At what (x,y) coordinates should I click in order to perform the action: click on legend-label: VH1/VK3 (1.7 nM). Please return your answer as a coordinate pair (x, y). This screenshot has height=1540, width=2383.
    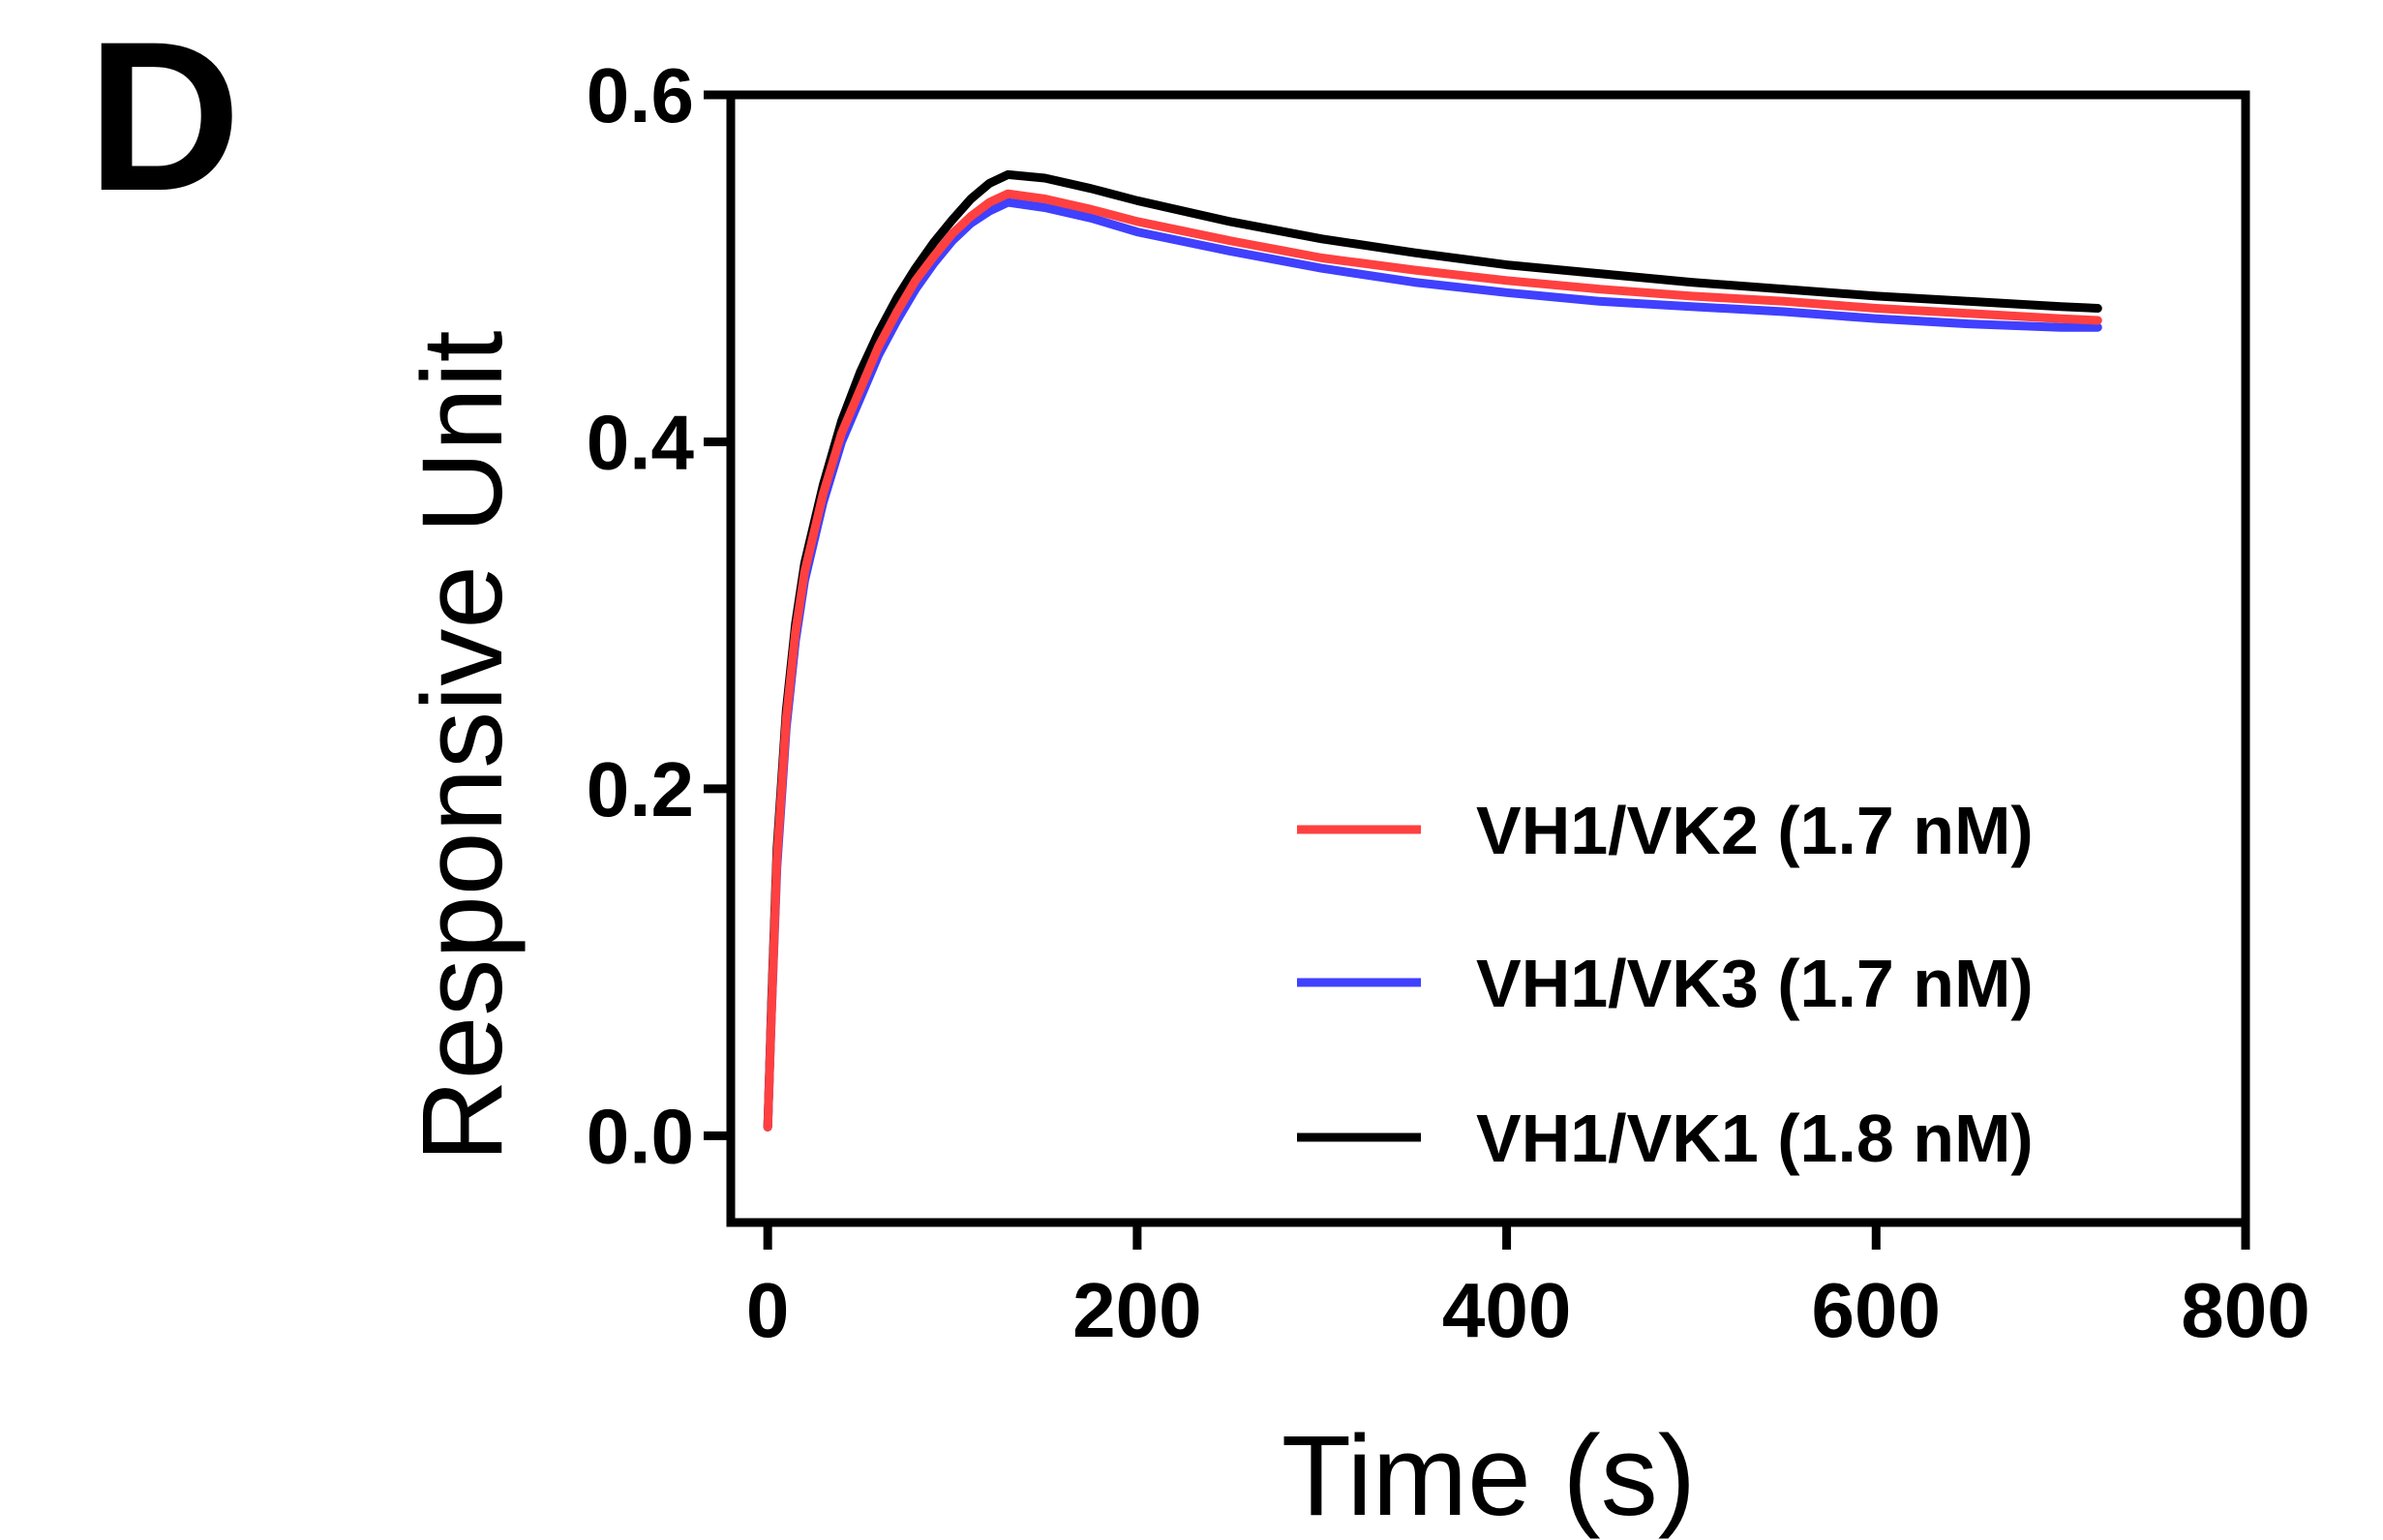
    Looking at the image, I should click on (1755, 983).